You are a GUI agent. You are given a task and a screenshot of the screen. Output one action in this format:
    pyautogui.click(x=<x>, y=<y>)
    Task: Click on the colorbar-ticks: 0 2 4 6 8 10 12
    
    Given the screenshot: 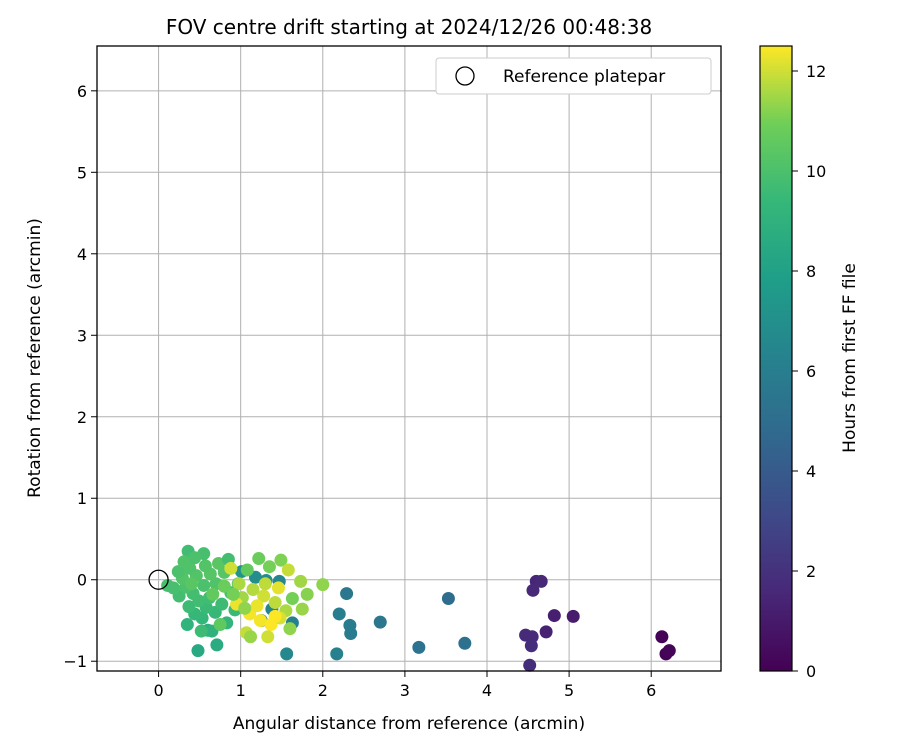 What is the action you would take?
    pyautogui.click(x=809, y=371)
    